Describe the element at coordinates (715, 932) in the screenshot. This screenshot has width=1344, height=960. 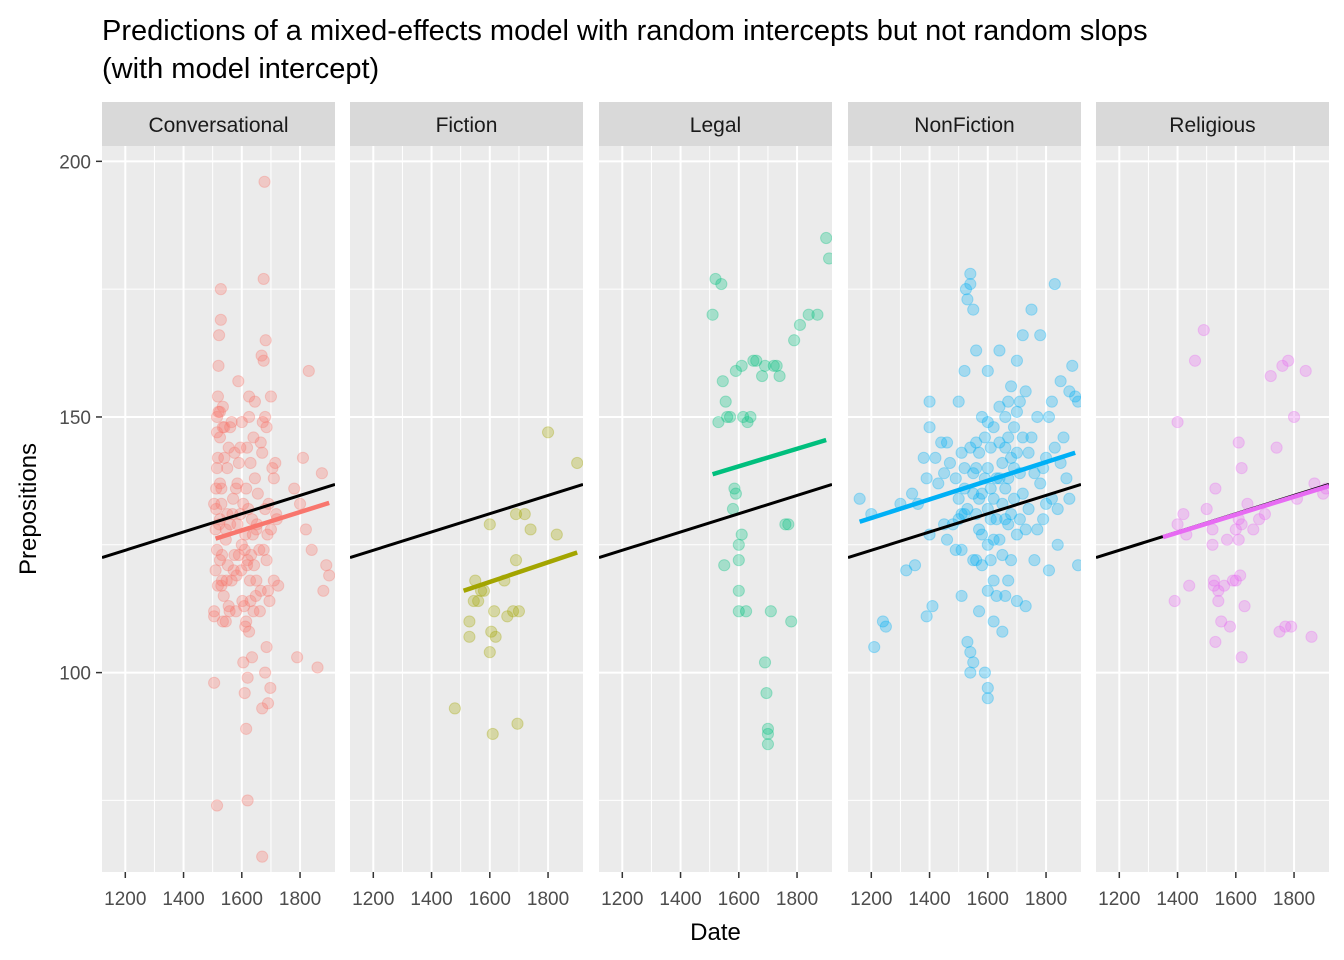
I see `x-axis-title: Date` at that location.